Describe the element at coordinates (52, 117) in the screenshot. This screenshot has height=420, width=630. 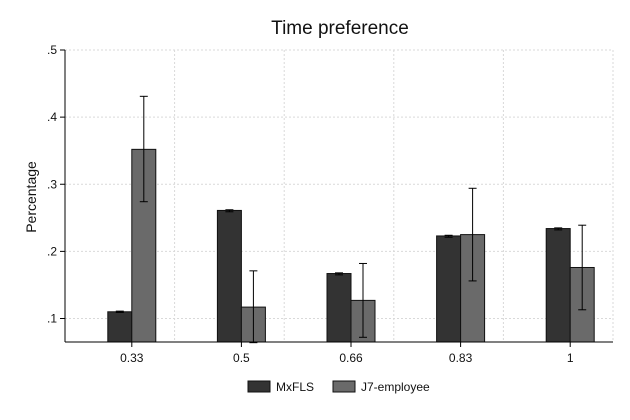
I see `y-tick-label: .4` at that location.